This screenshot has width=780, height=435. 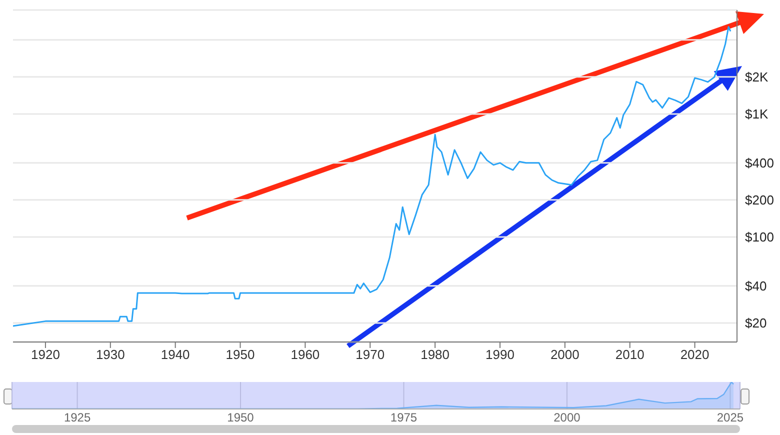 What do you see at coordinates (756, 323) in the screenshot?
I see `y-tick-label: $20` at bounding box center [756, 323].